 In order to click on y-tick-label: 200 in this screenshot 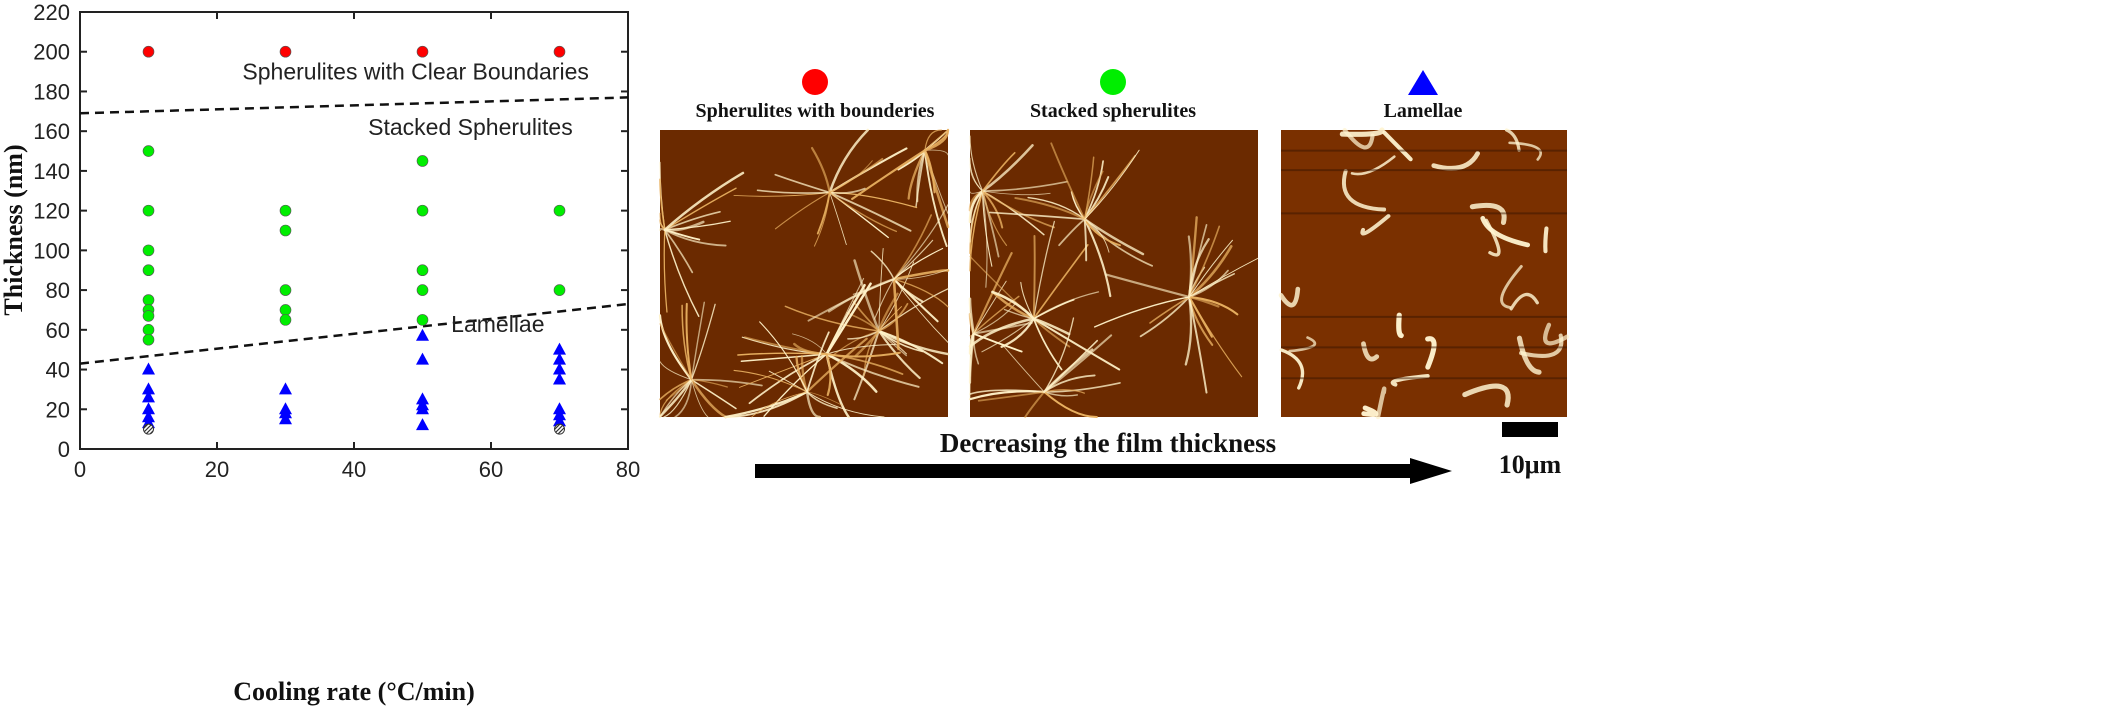, I will do `click(51, 52)`.